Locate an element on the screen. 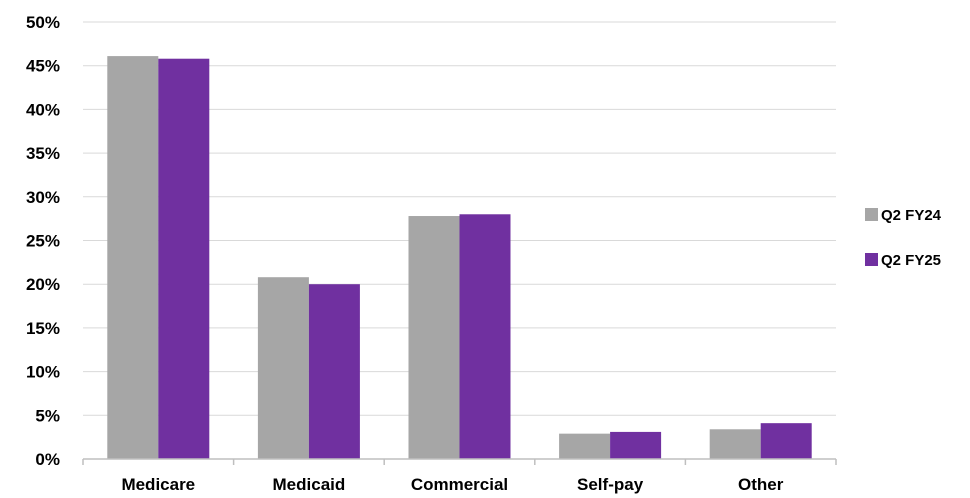 The width and height of the screenshot is (970, 498). y-tick-label: 10% is located at coordinates (43, 372).